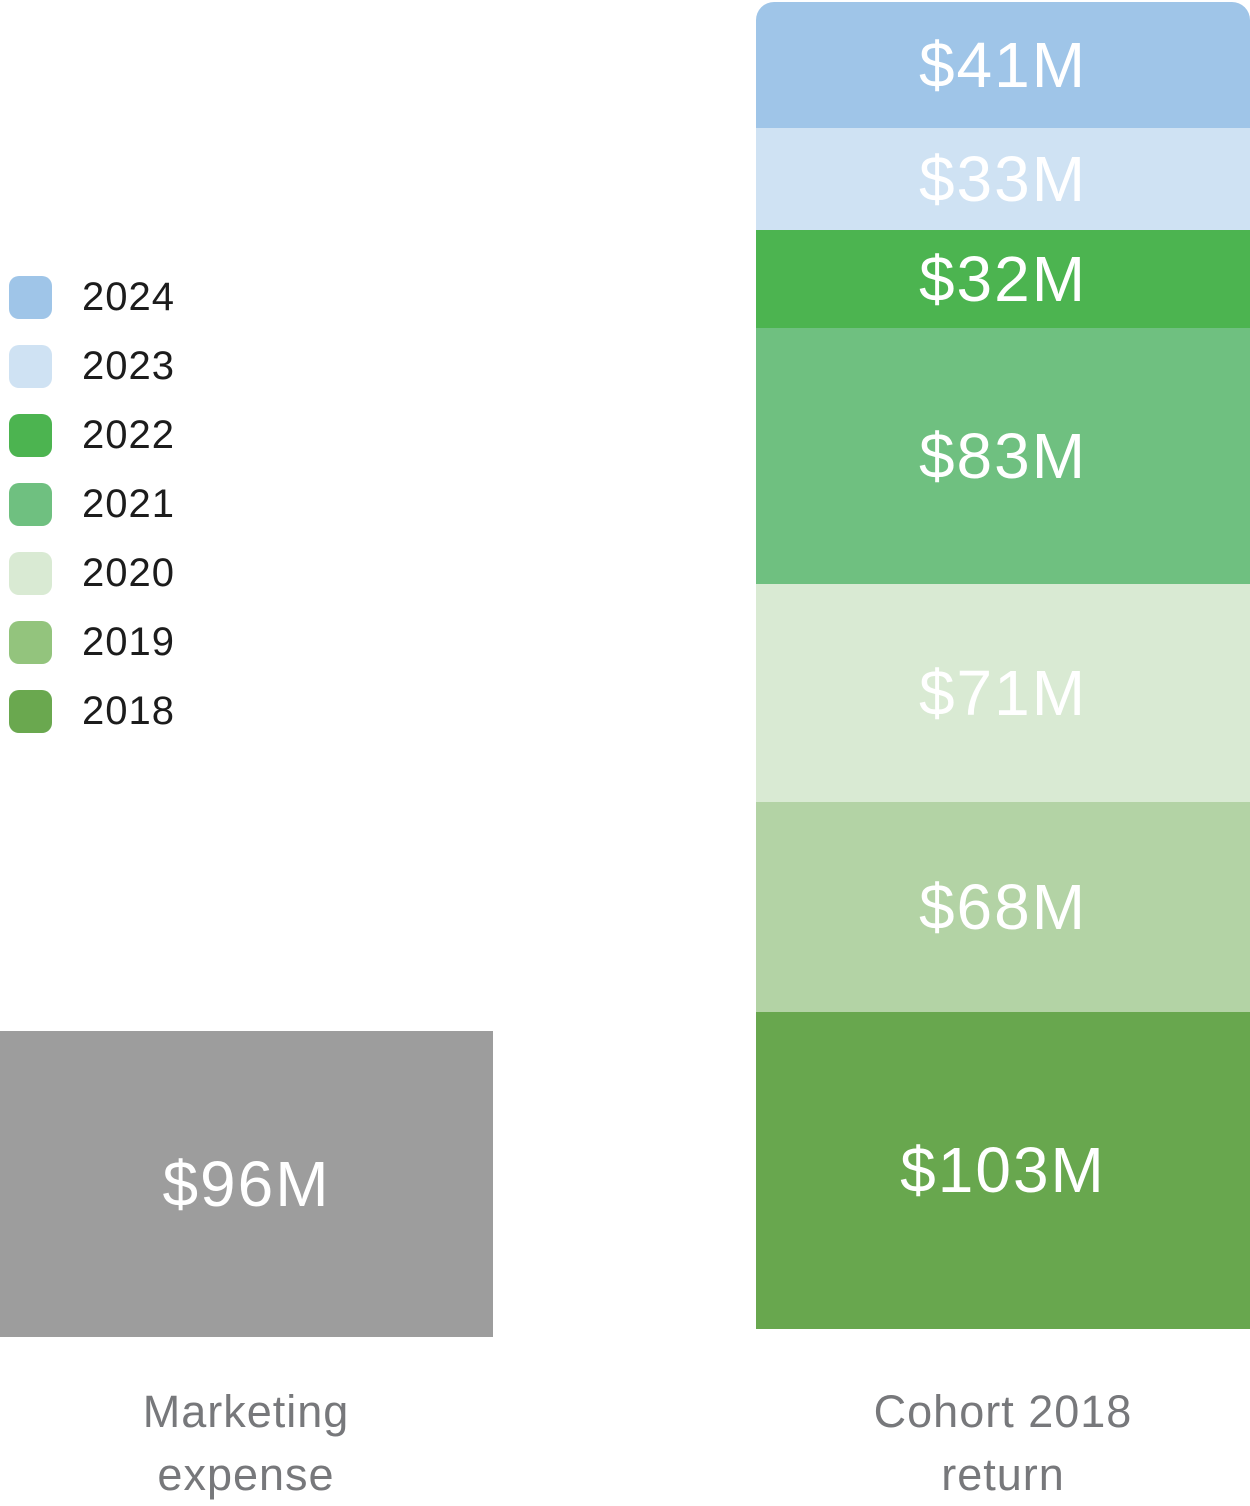 The height and width of the screenshot is (1506, 1250). I want to click on legend-item-label: 2019, so click(128, 642).